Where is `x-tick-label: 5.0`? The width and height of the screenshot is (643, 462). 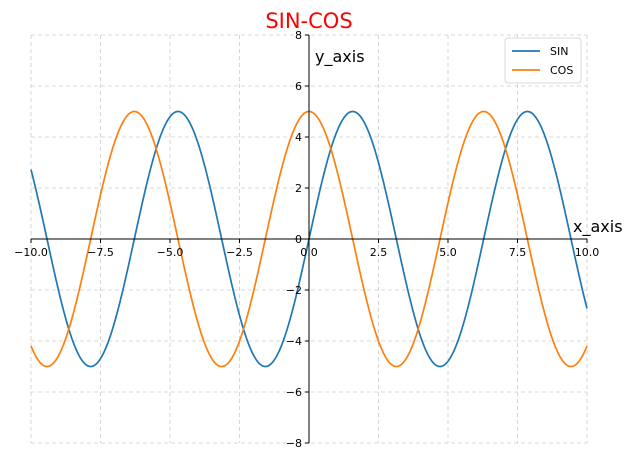
x-tick-label: 5.0 is located at coordinates (448, 252).